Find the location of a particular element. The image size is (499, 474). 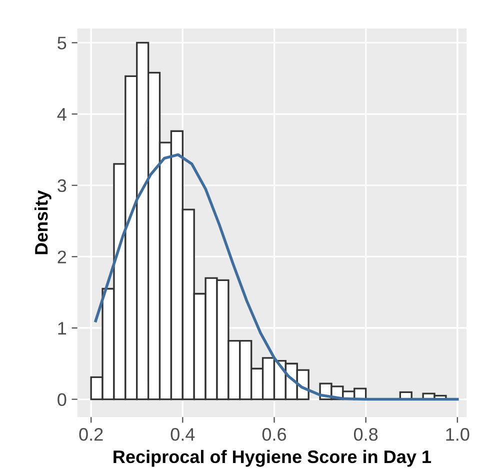

x-axis-title: Reciprocal of Hygiene Score in Day 1 is located at coordinates (273, 458).